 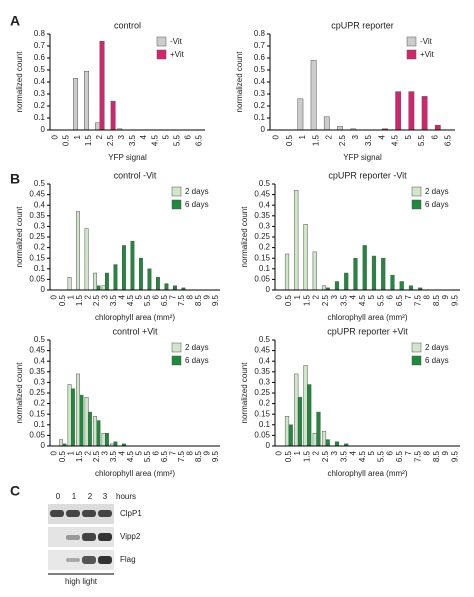 What do you see at coordinates (265, 339) in the screenshot?
I see `y-tick-label: 0.5` at bounding box center [265, 339].